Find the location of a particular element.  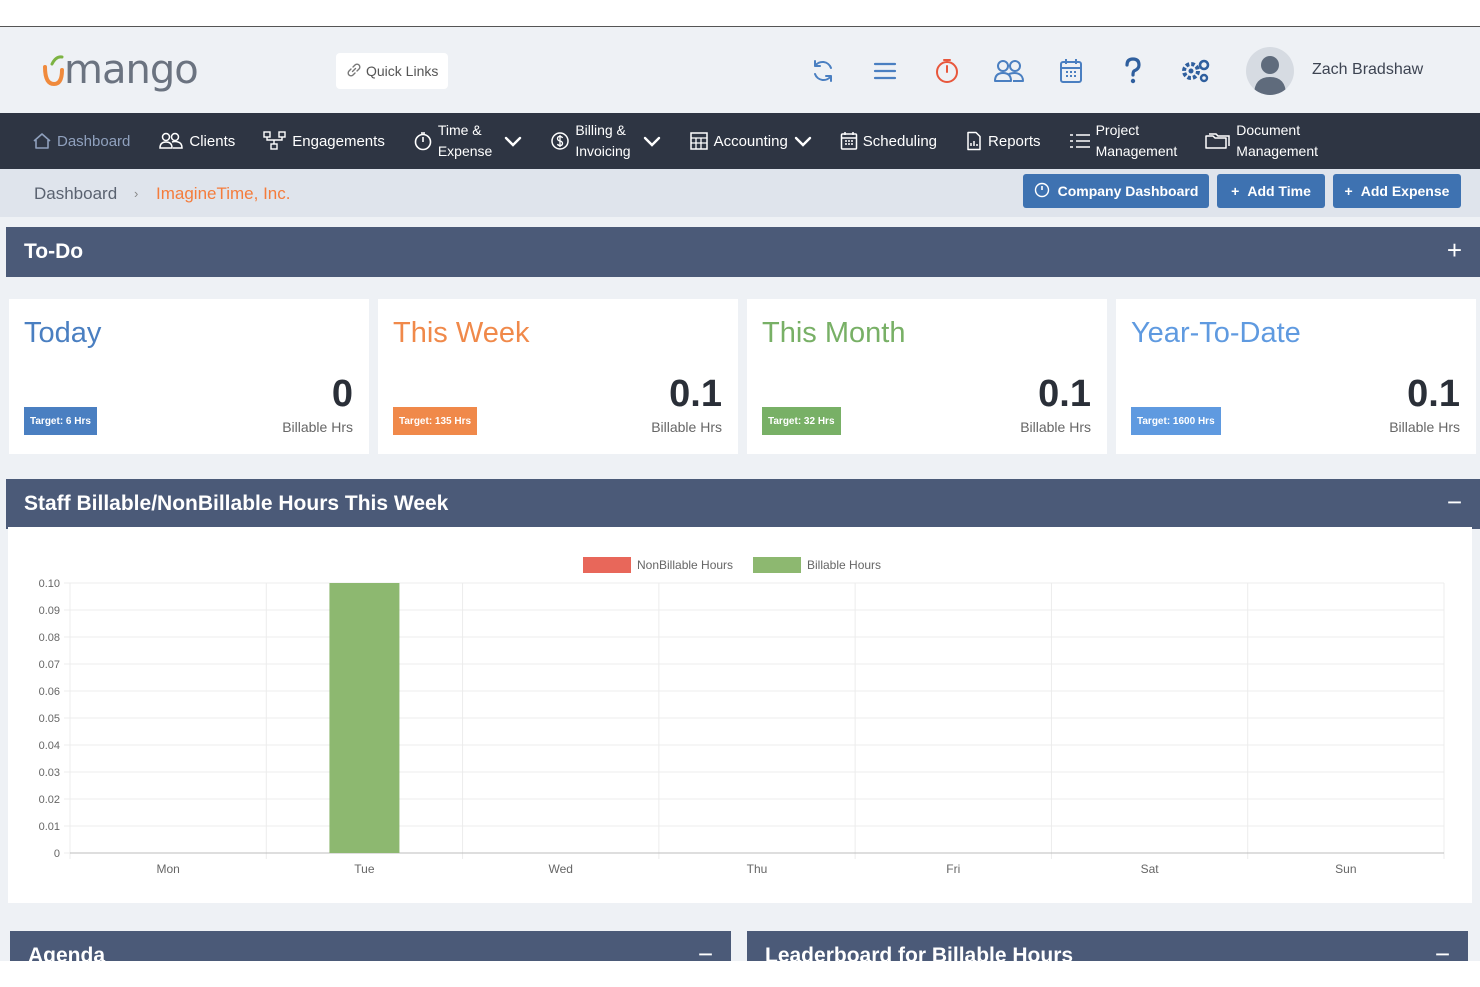

add-expense-button: + Add Expense is located at coordinates (1397, 191).